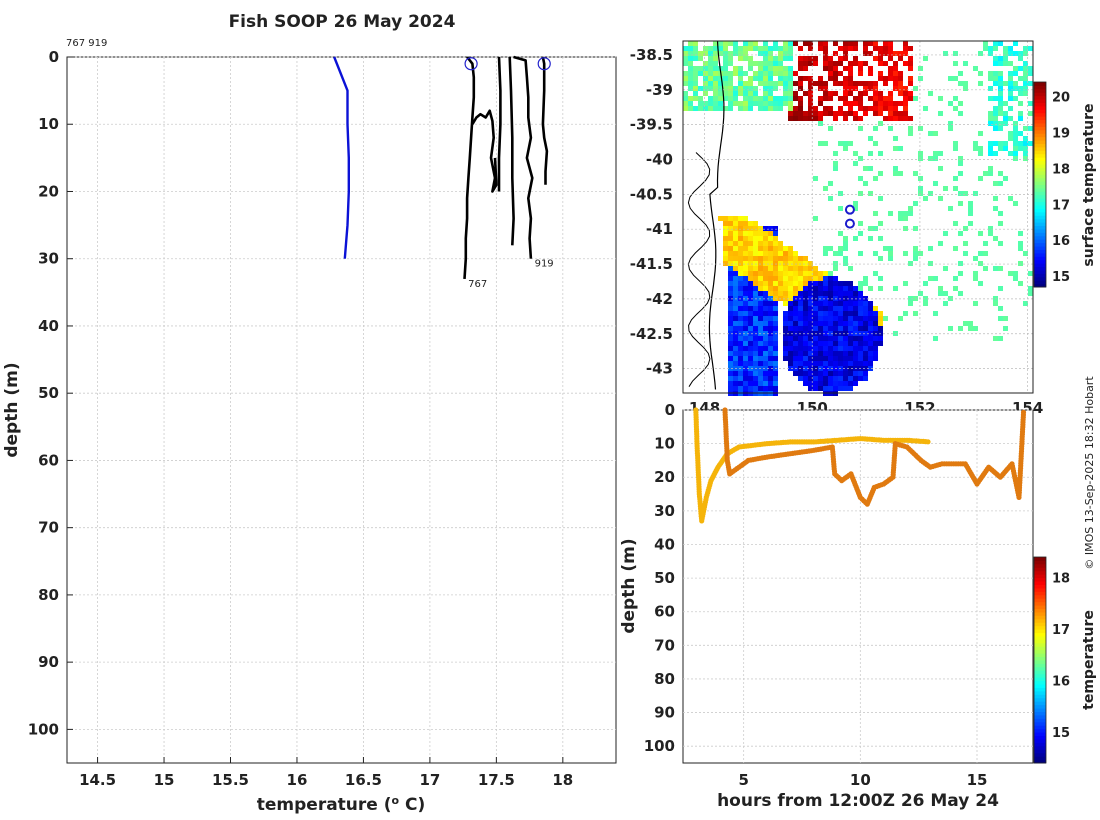 The height and width of the screenshot is (820, 1100). I want to click on timeseries-ylabel: depth (m), so click(629, 585).